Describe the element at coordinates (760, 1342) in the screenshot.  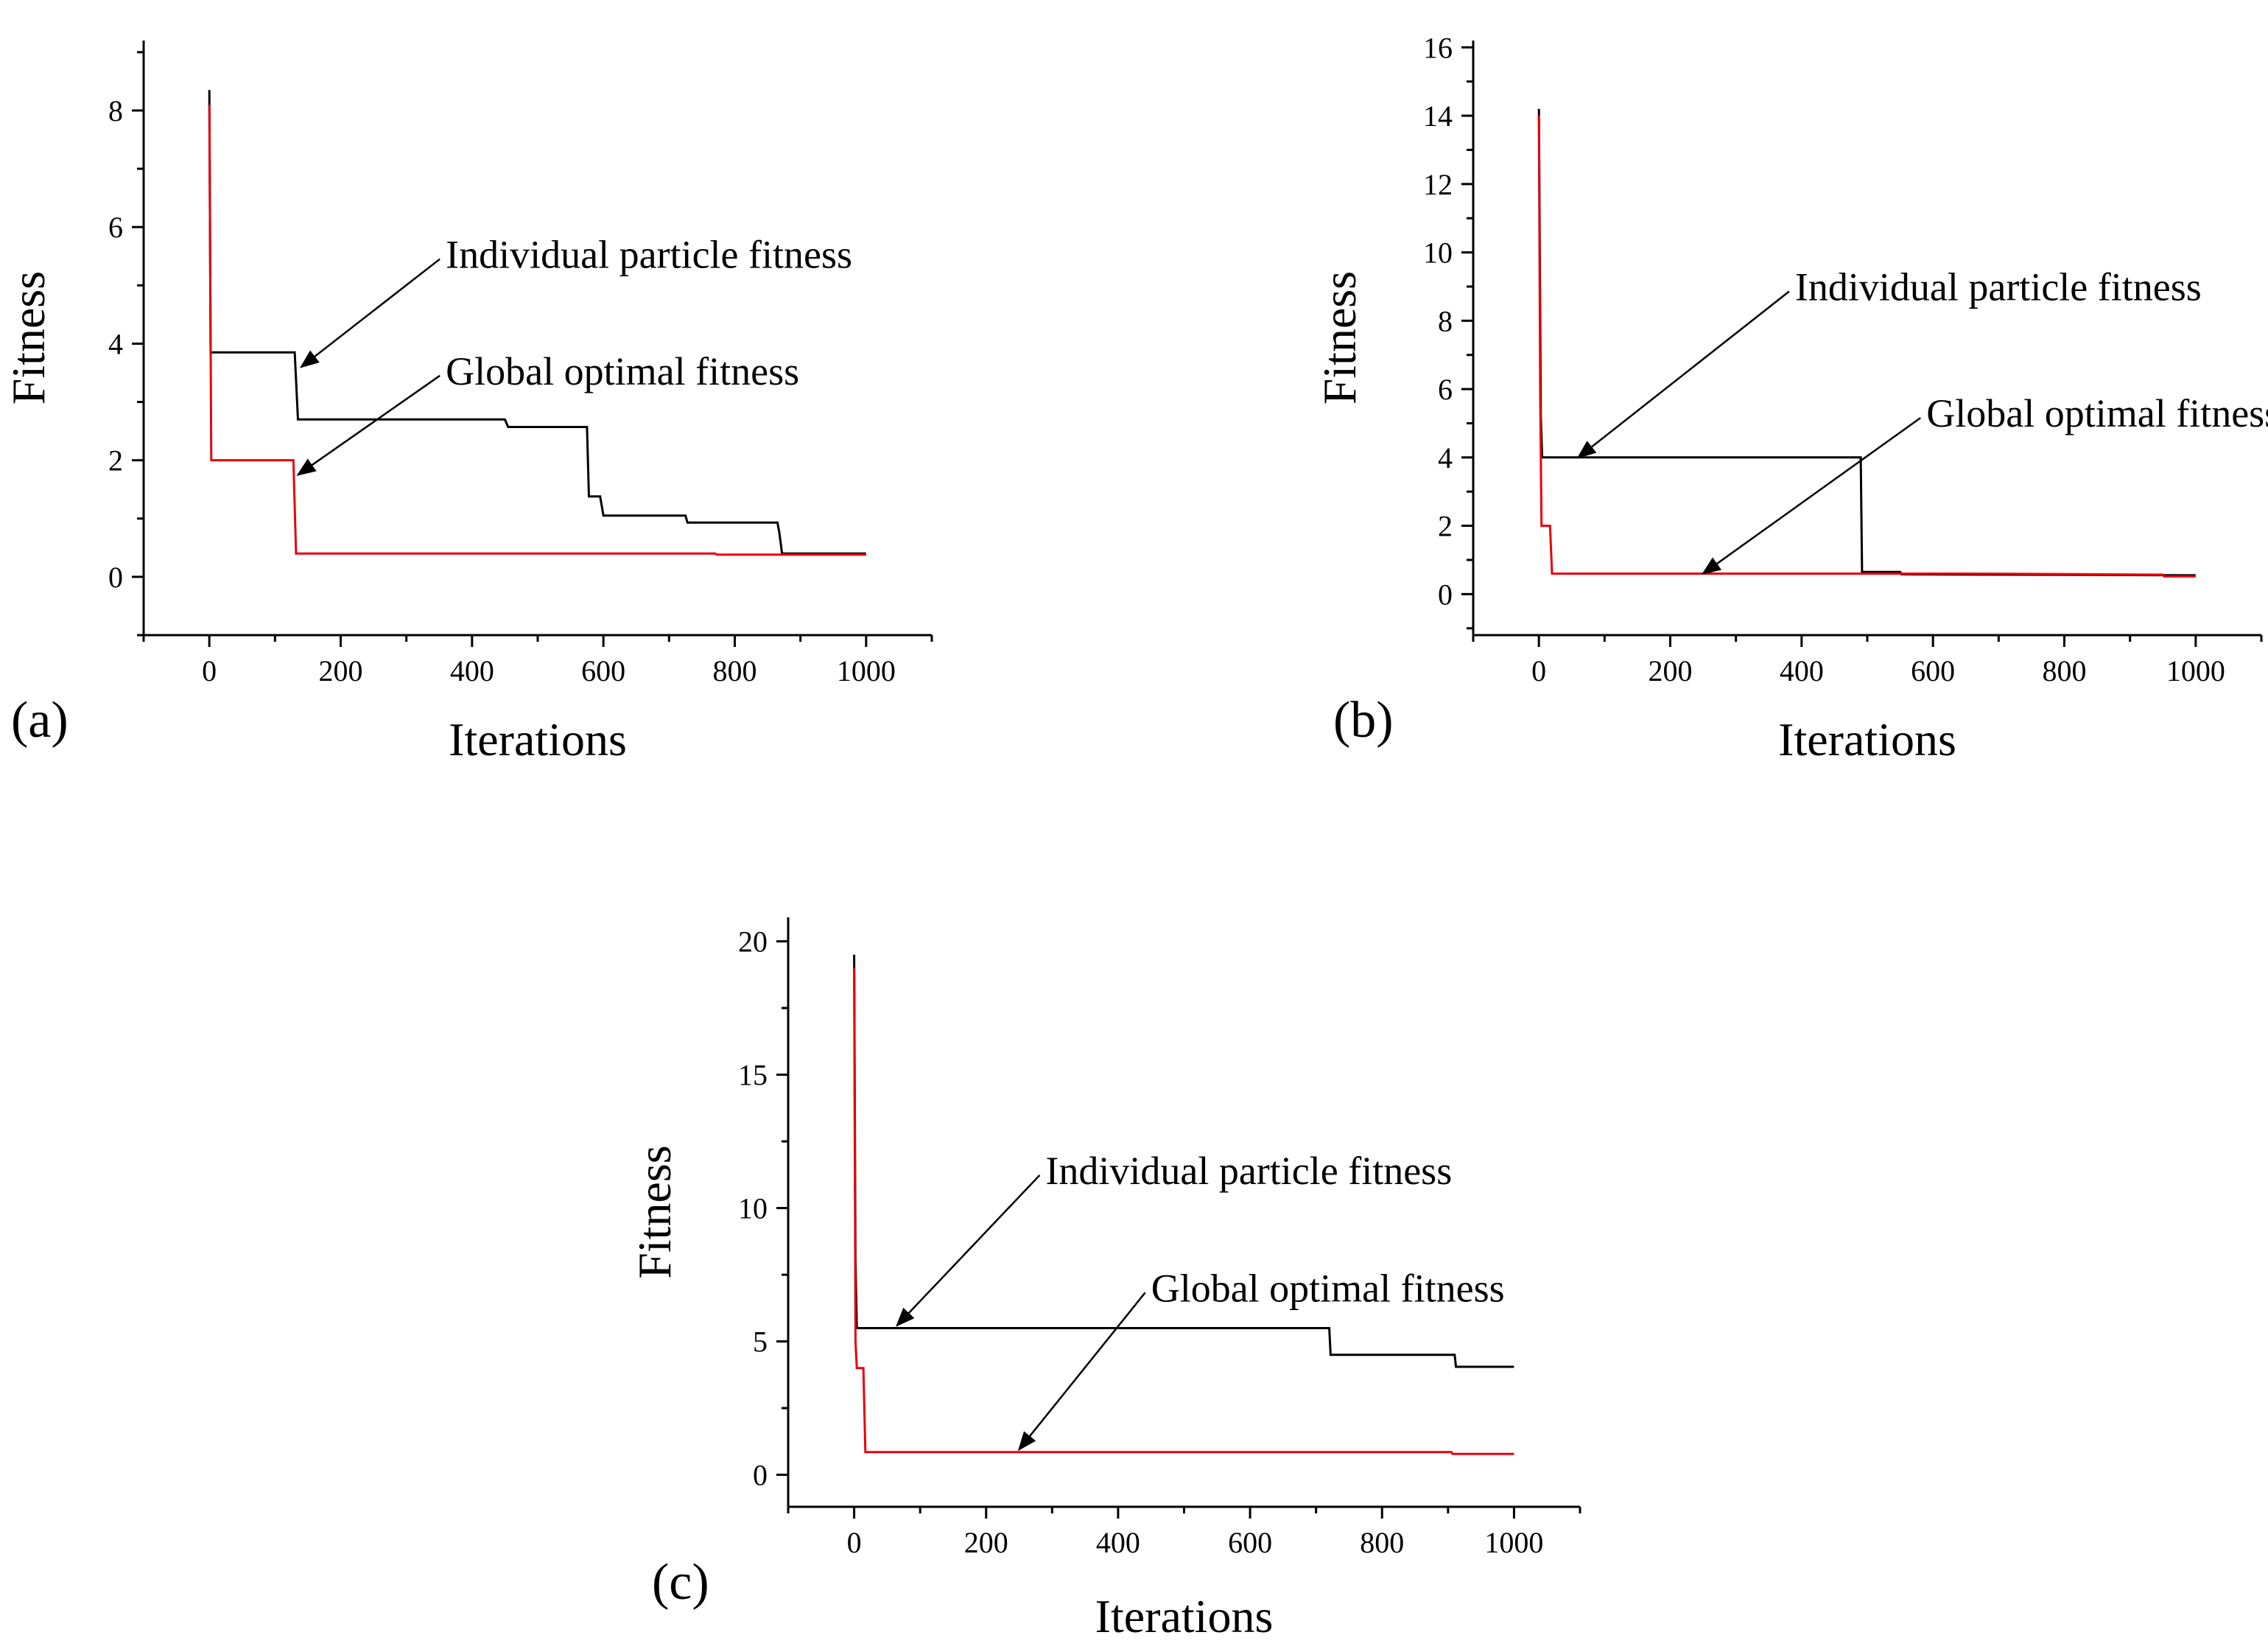
I see `y-tick-label: 5` at that location.